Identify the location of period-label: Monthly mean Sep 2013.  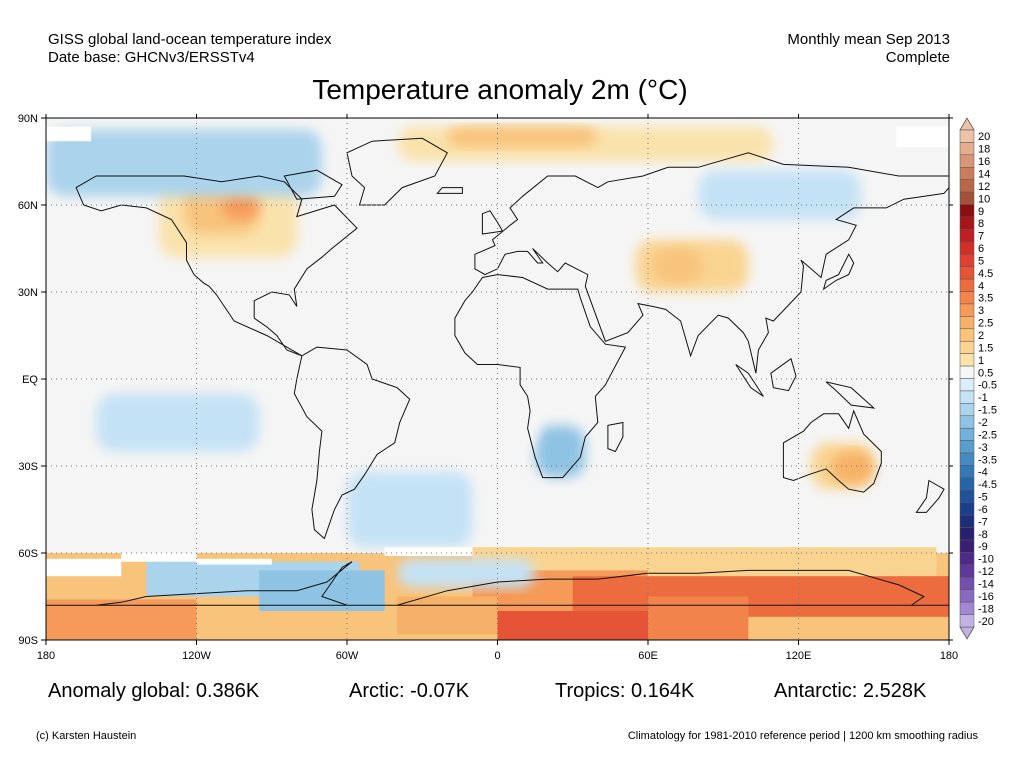
(868, 39).